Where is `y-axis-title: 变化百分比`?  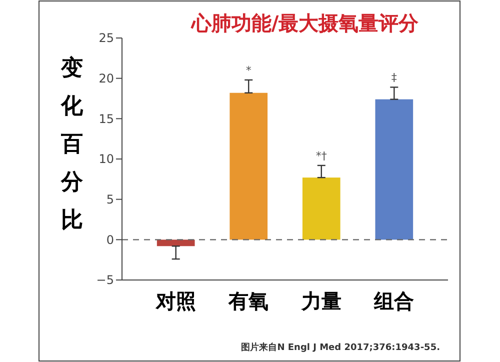 y-axis-title: 变化百分比 is located at coordinates (72, 144).